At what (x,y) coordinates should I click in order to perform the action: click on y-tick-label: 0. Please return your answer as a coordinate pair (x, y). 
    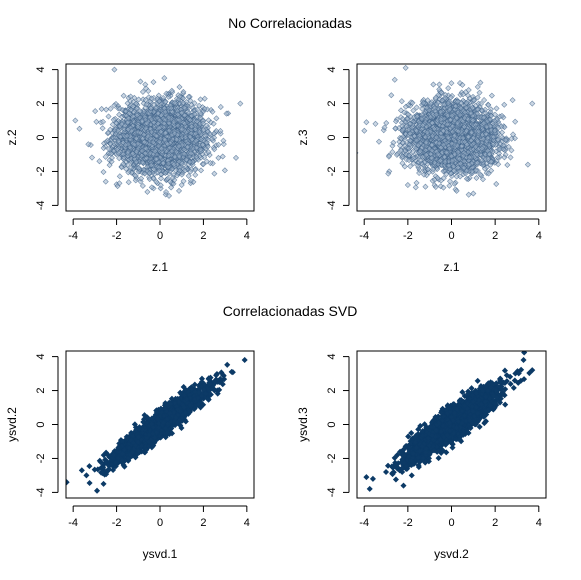
    Looking at the image, I should click on (41, 137).